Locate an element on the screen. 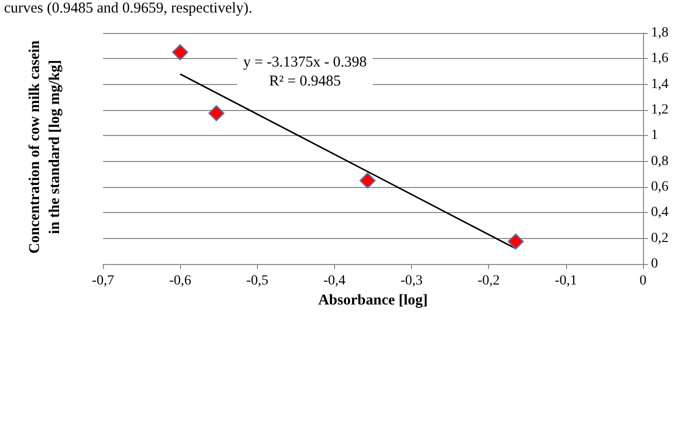  y-tick-label: 0 is located at coordinates (654, 264).